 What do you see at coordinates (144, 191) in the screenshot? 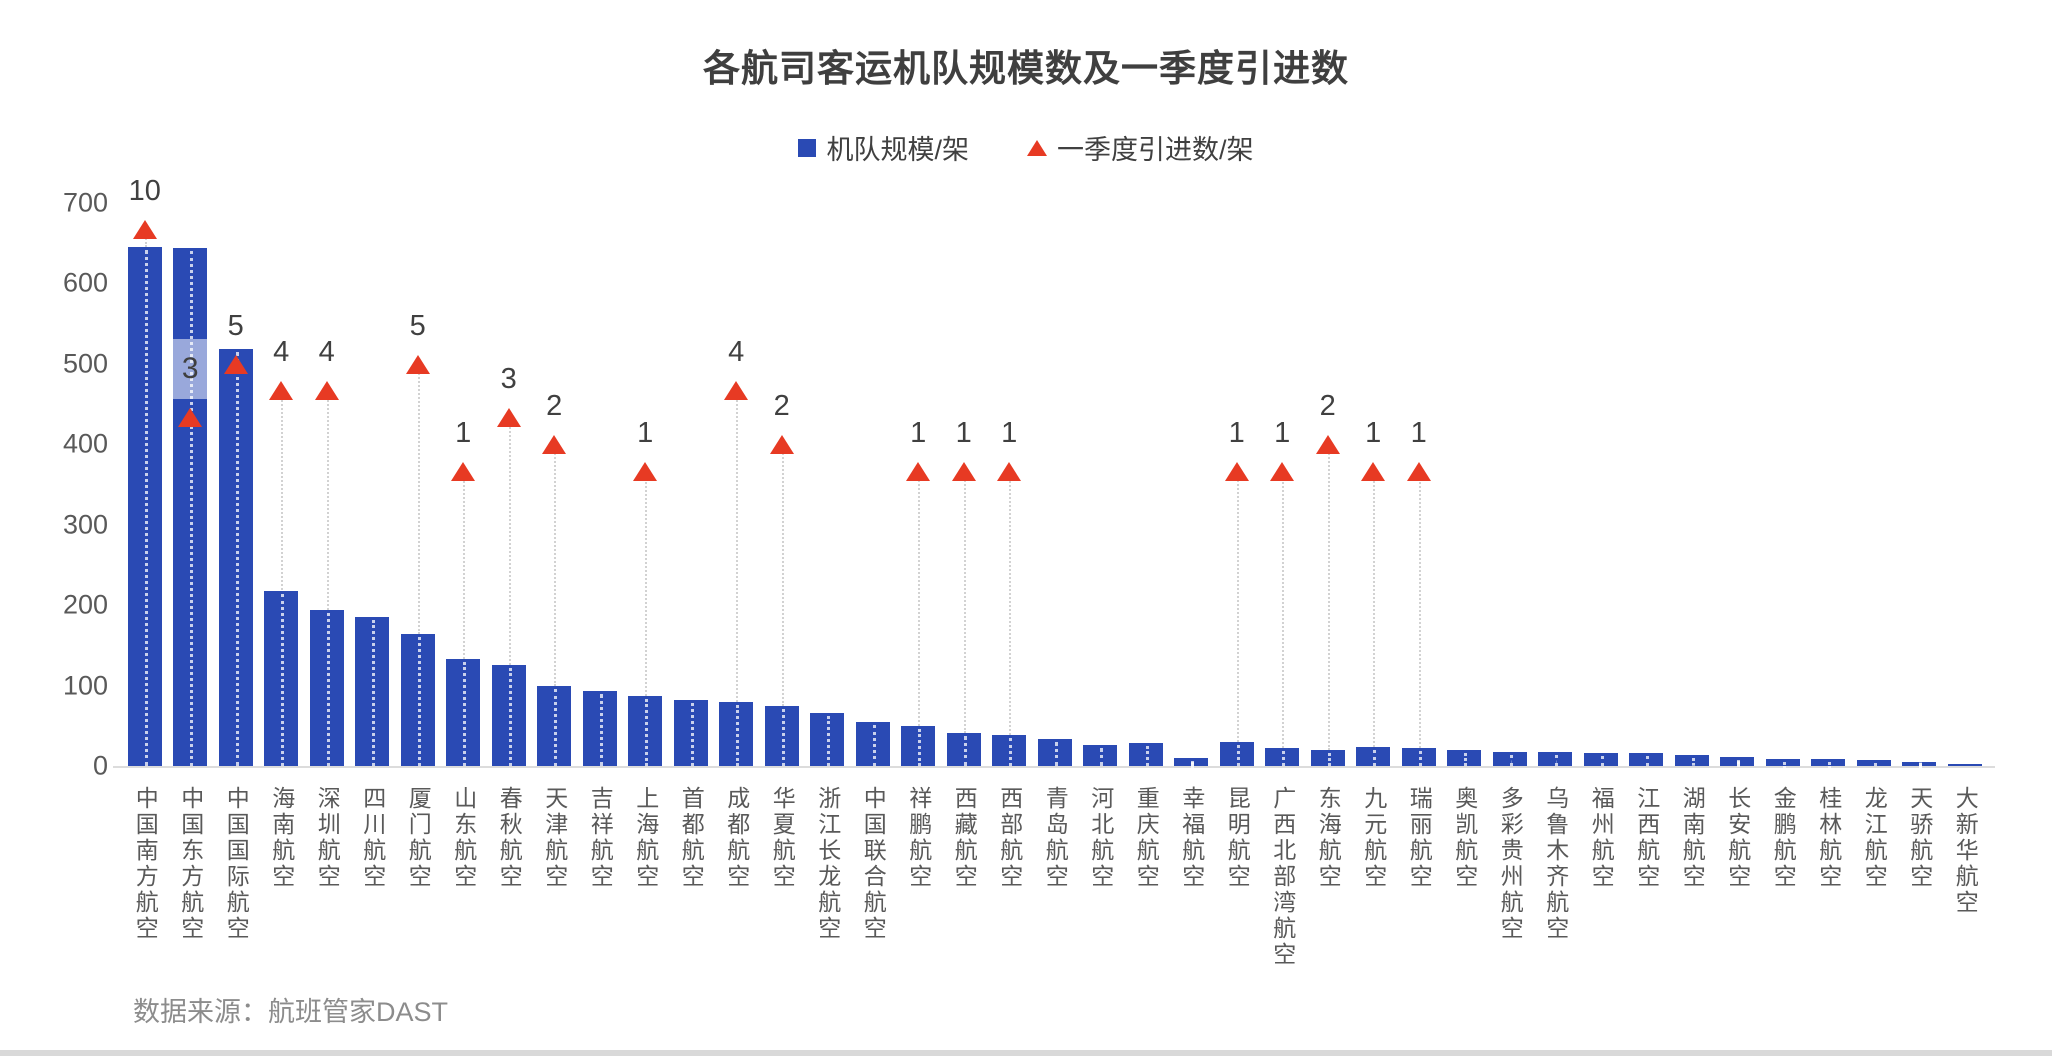
I see `intro-value-label: 10` at bounding box center [144, 191].